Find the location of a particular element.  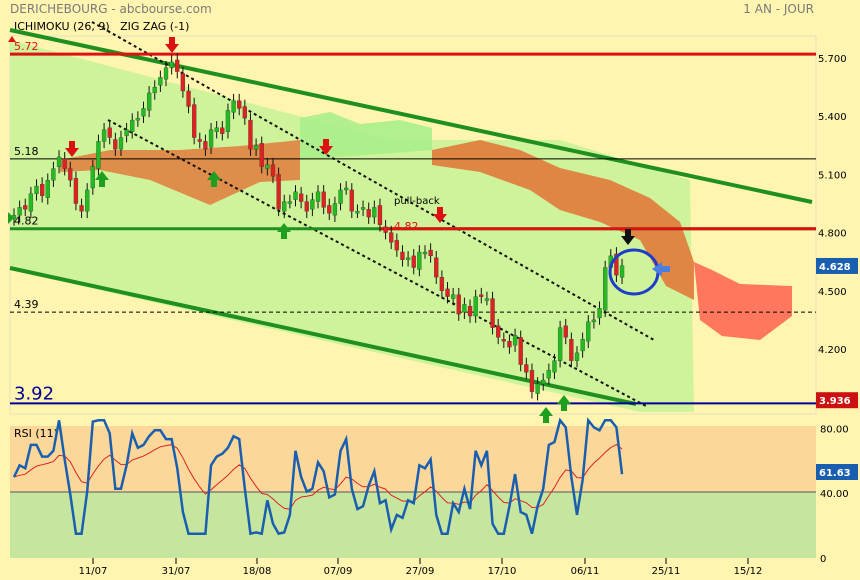

y-tick-label: 4.500 is located at coordinates (832, 292).